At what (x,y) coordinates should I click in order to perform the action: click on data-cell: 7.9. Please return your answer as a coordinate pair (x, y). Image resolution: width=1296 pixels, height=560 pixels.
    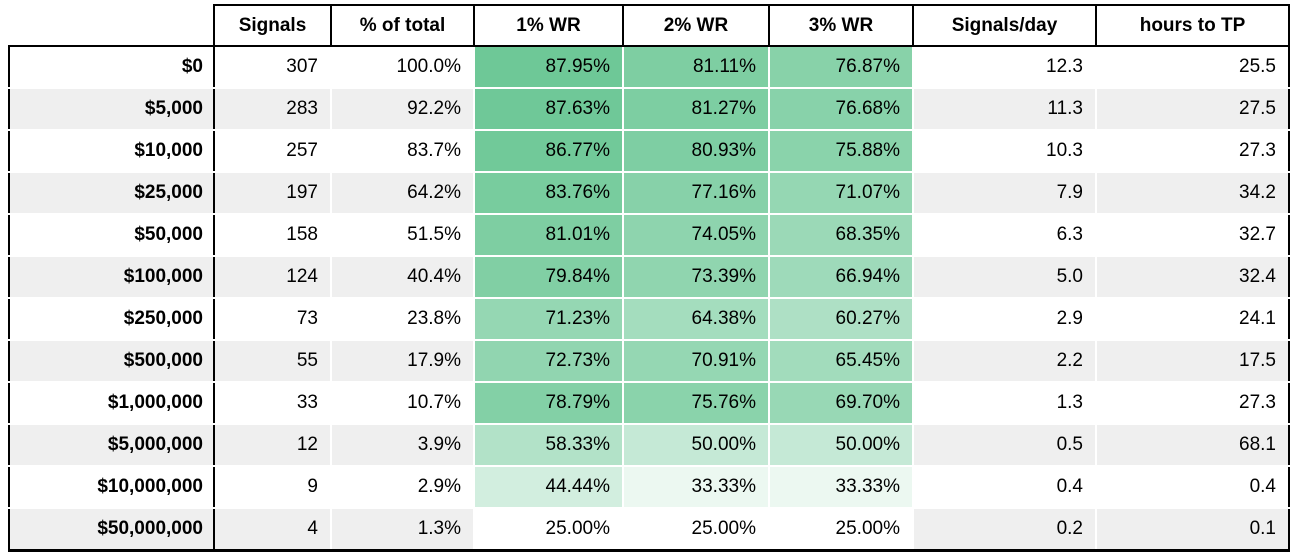
    Looking at the image, I should click on (1005, 193).